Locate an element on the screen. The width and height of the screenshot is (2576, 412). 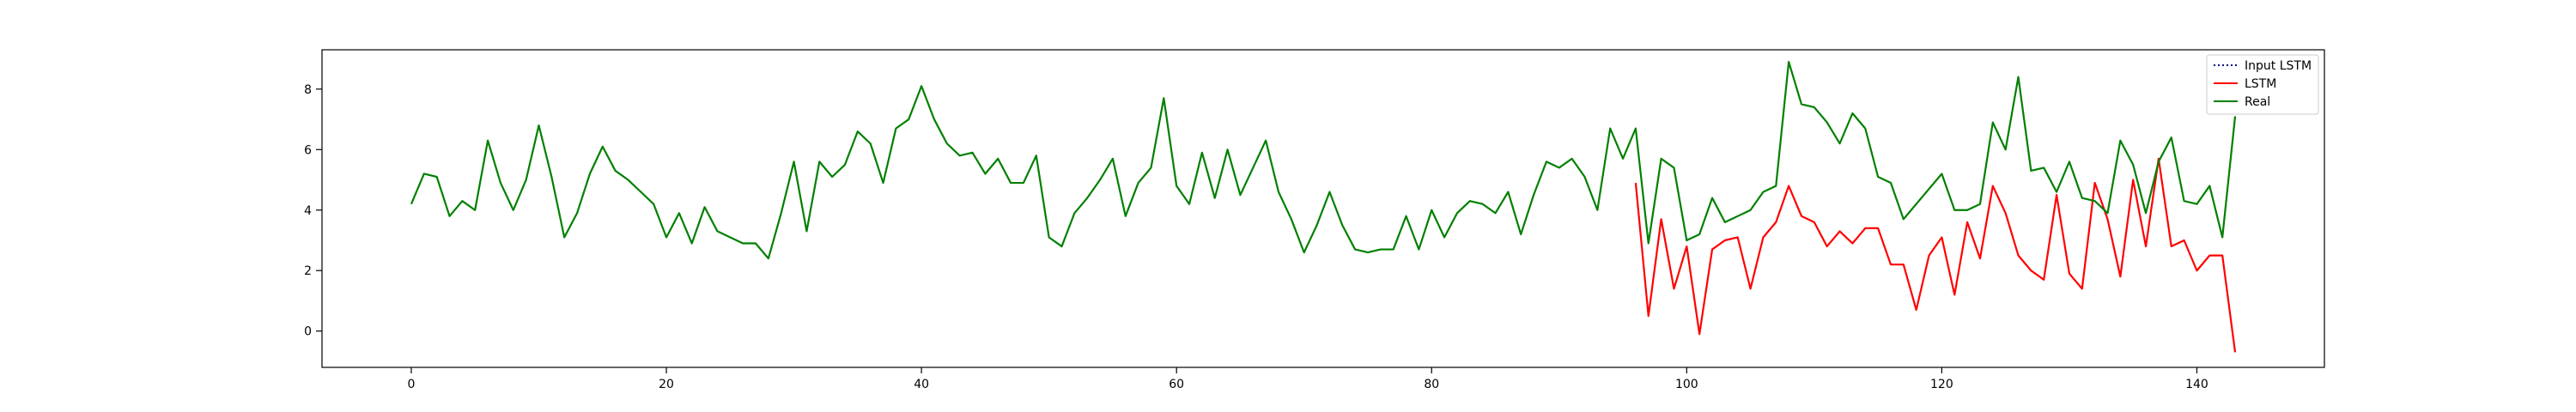
legend-label: LSTM is located at coordinates (2260, 84).